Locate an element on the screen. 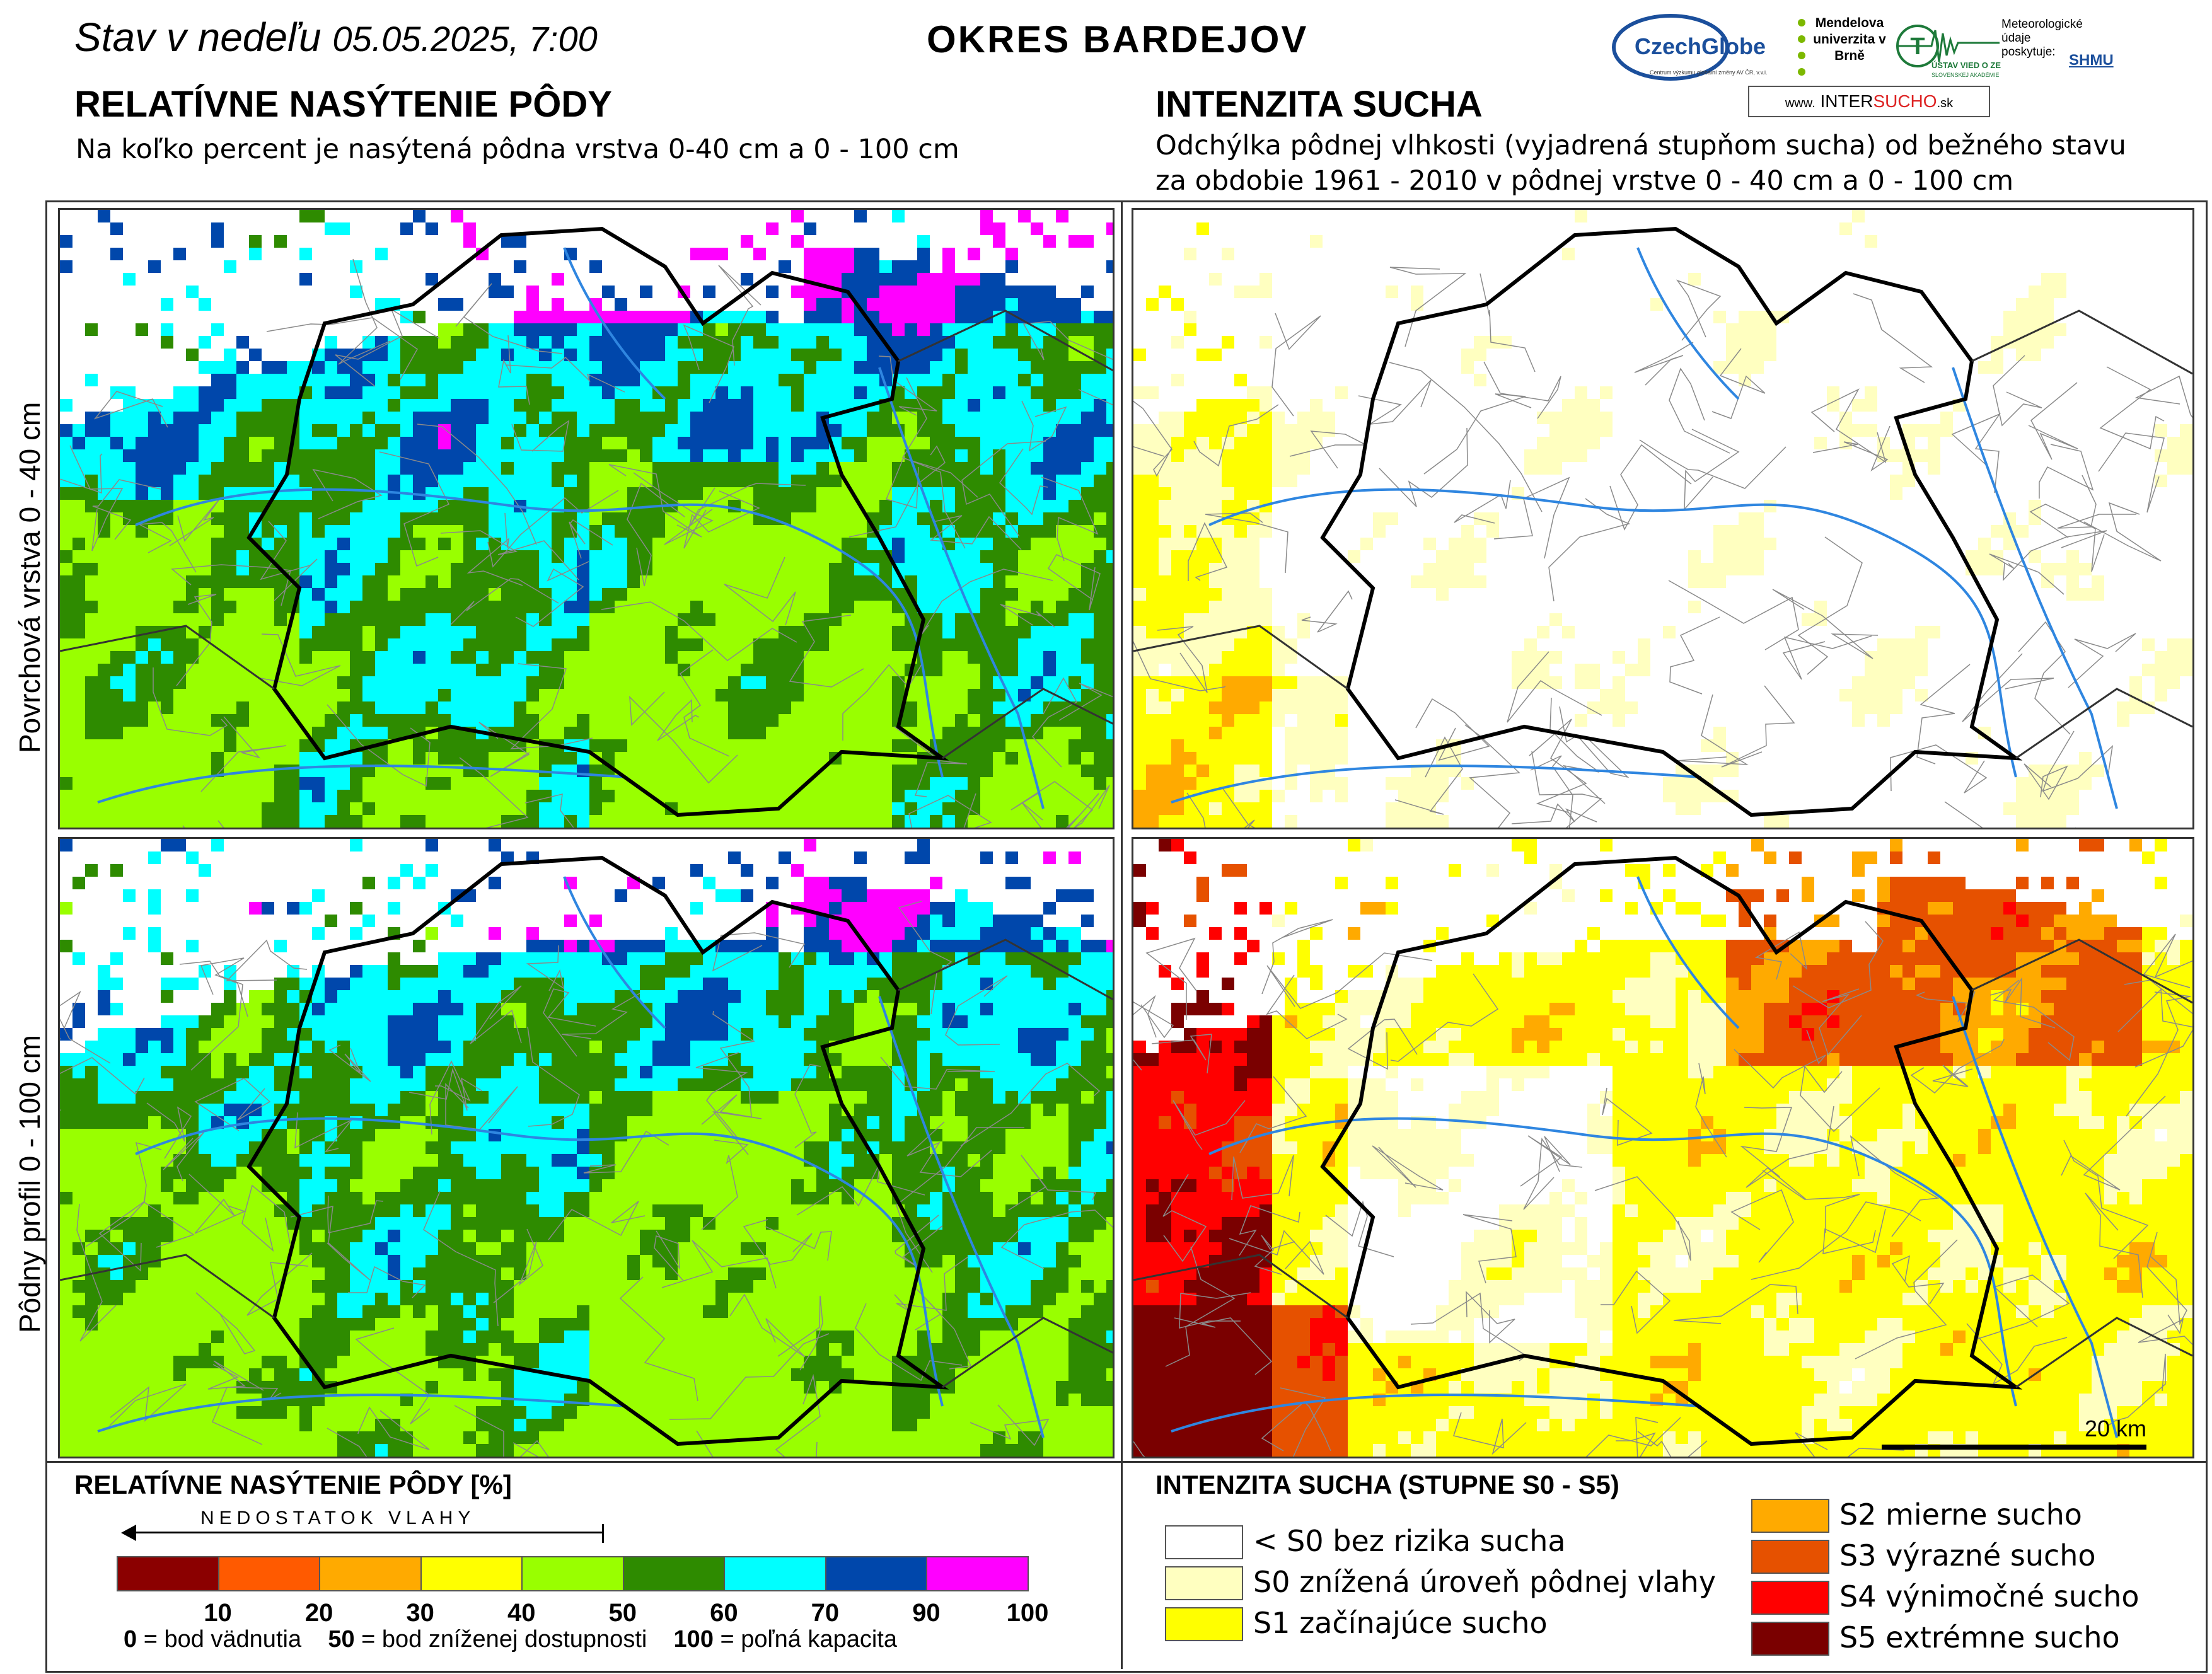  mendel-logo: Mendelova univerzita v Brně is located at coordinates (1842, 49).